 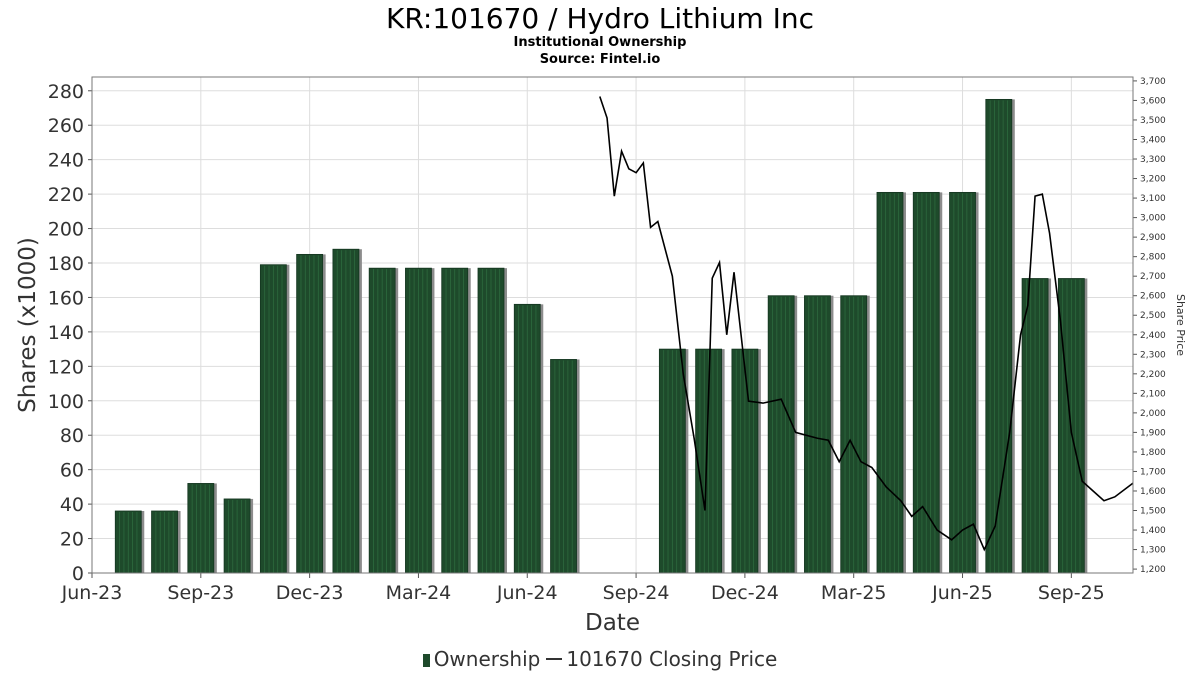 What do you see at coordinates (554, 659) in the screenshot?
I see `legend-price-line-swatch` at bounding box center [554, 659].